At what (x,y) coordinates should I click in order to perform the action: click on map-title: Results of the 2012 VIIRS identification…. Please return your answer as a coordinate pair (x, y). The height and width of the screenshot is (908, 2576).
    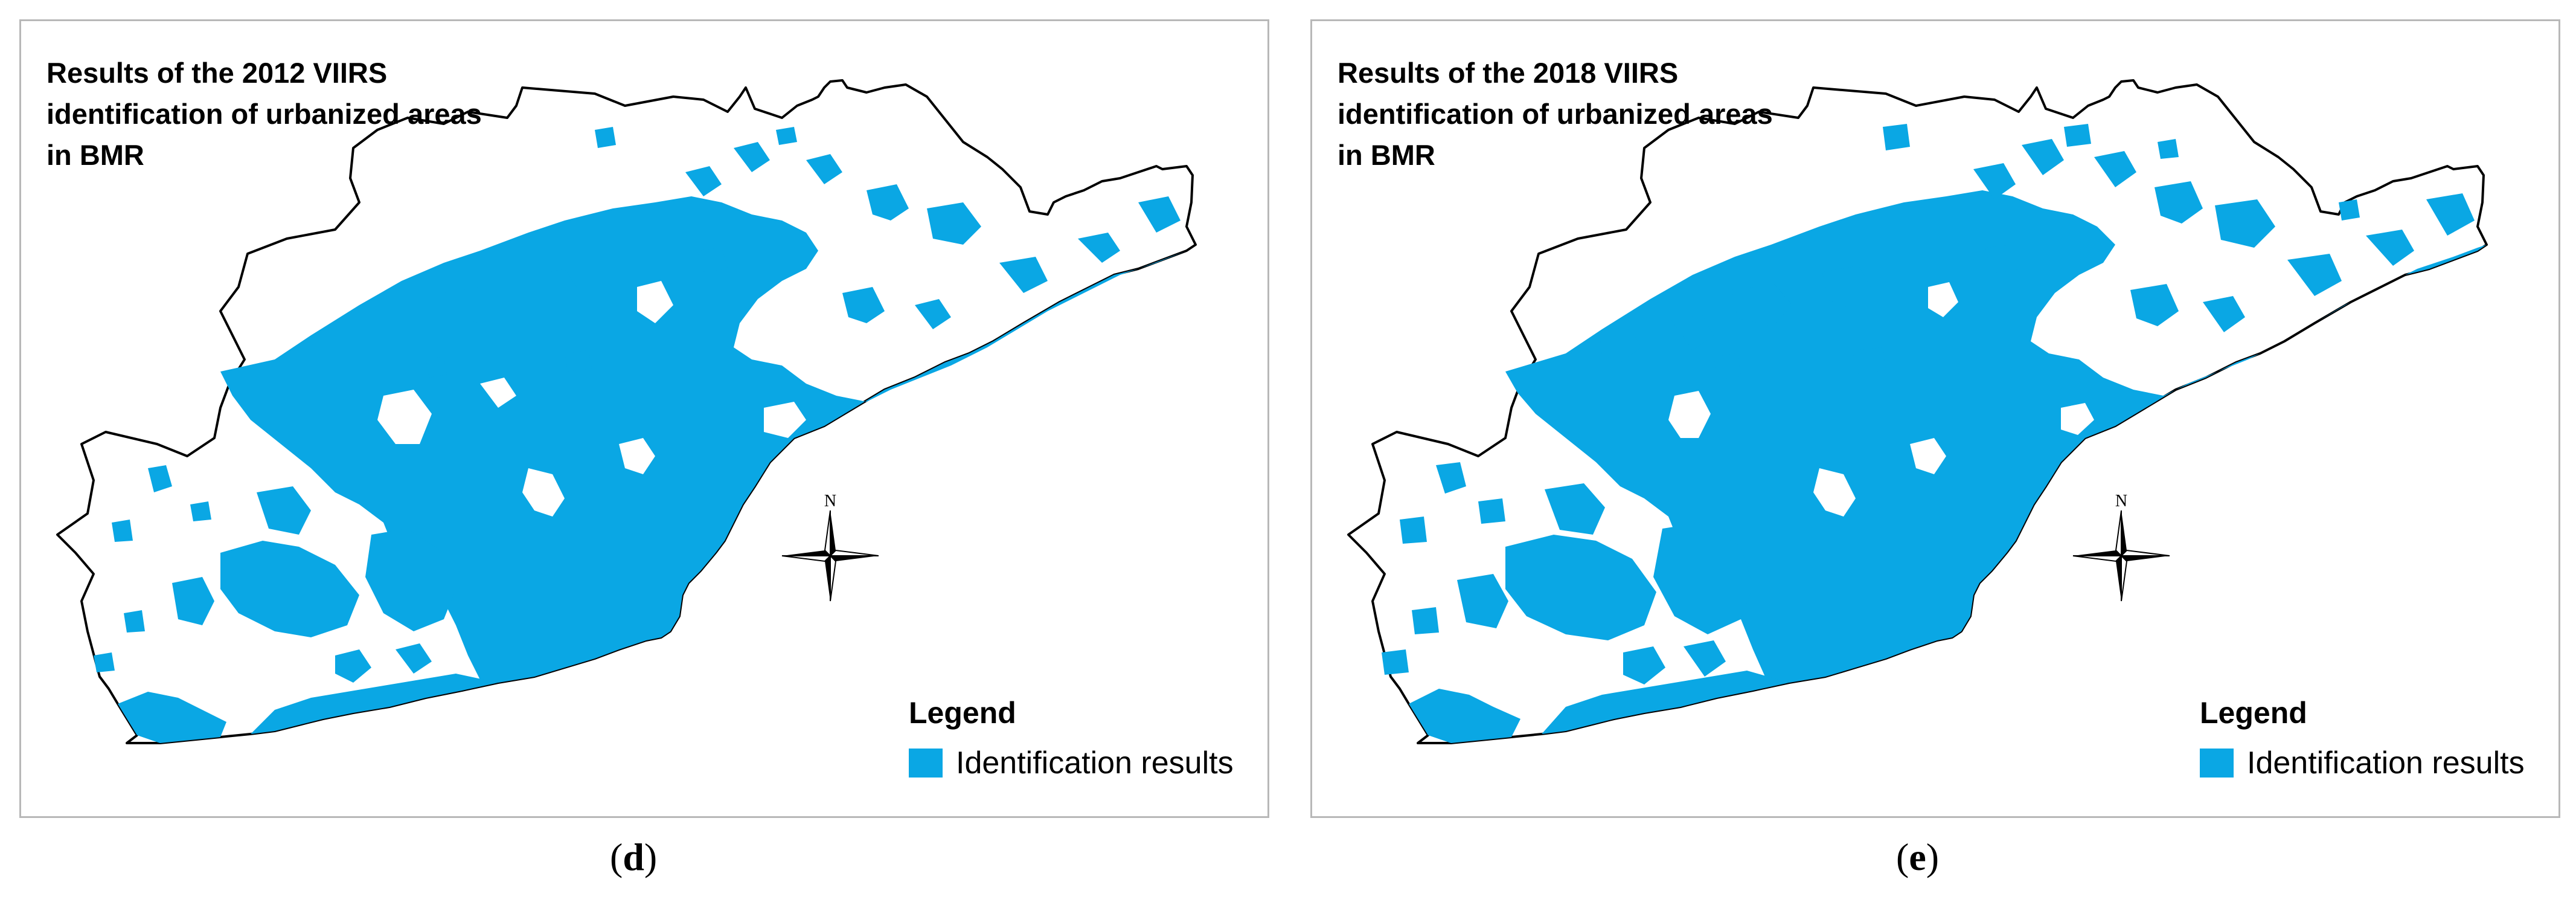
    Looking at the image, I should click on (264, 114).